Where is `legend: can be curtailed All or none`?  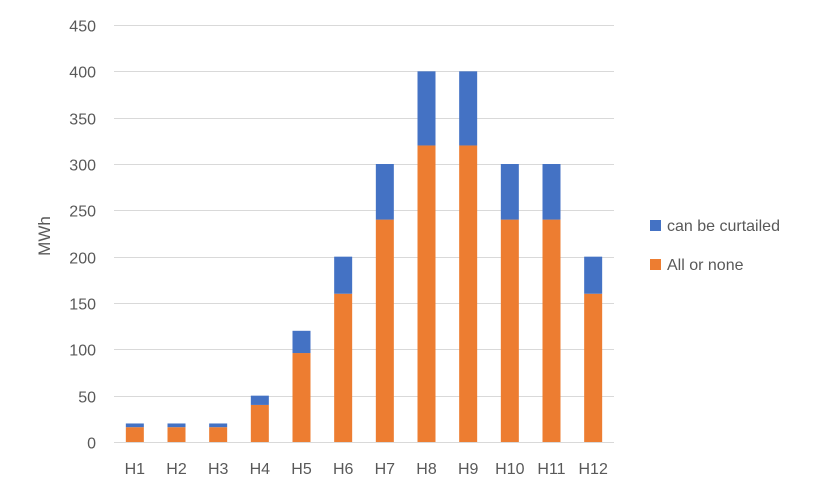
legend: can be curtailed All or none is located at coordinates (715, 246).